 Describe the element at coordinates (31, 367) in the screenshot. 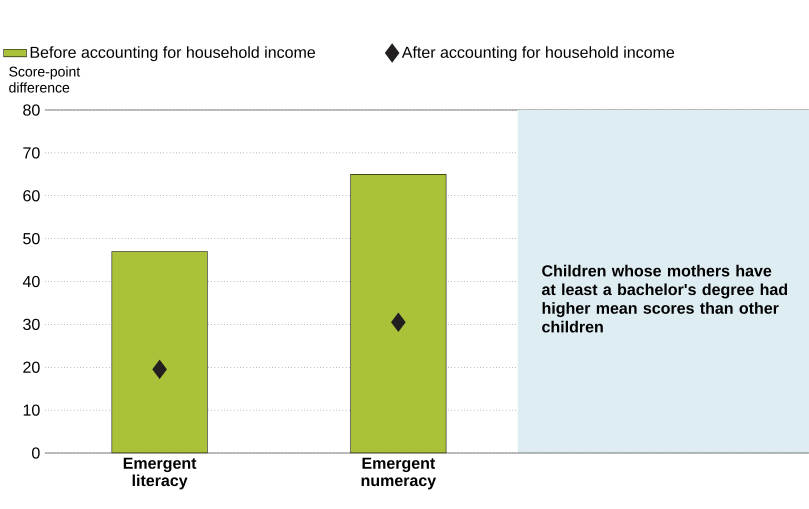

I see `y-tick-label: 20` at that location.